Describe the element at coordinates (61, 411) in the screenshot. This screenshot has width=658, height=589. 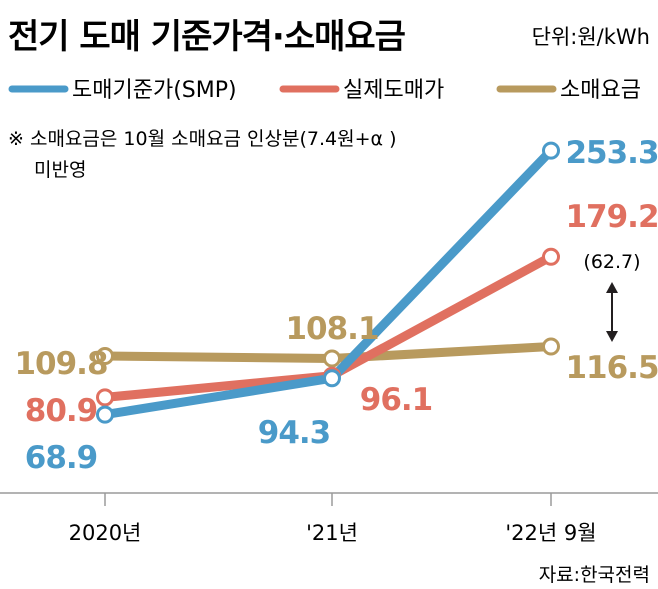
I see `data-label-actual: 80.9` at that location.